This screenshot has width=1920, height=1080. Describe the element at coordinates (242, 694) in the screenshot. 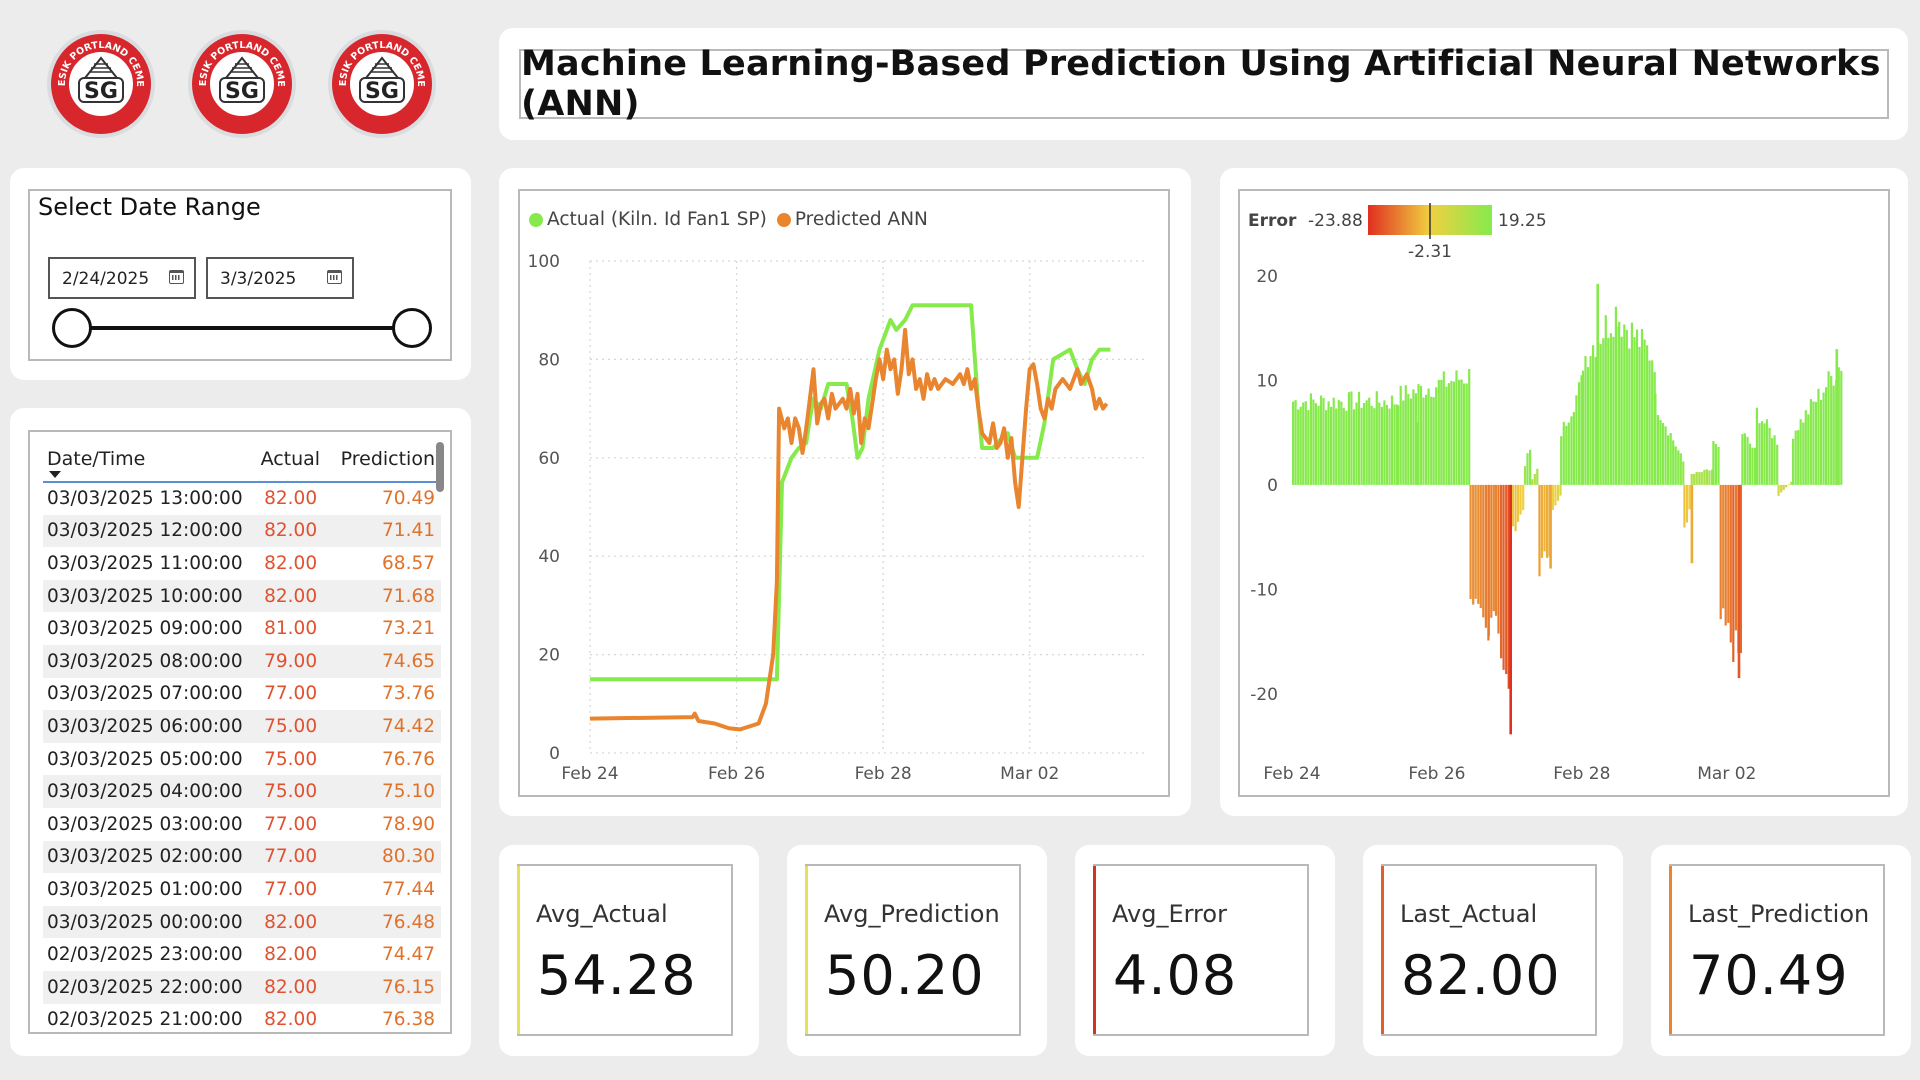

I see `table-row: 03/03/2025 07:00:00 77.00 73.76` at that location.